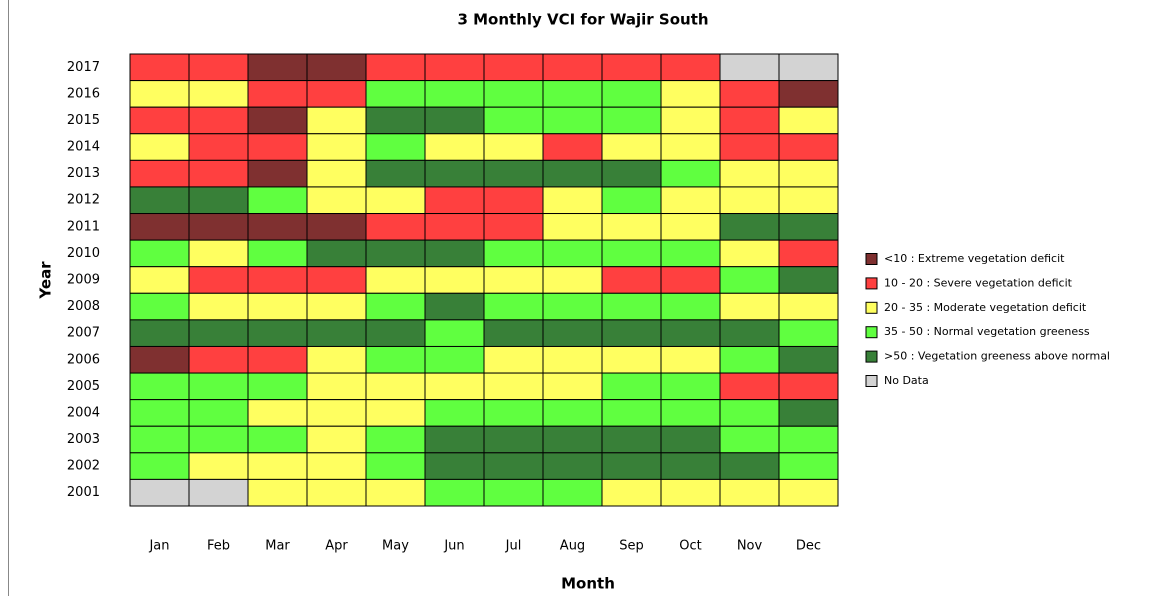 The height and width of the screenshot is (596, 1166). I want to click on x-axis-title: Month, so click(588, 584).